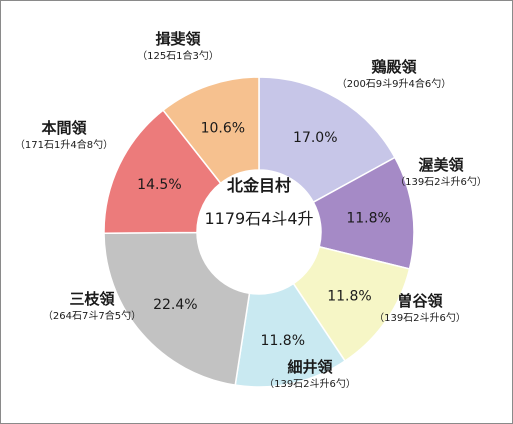  Describe the element at coordinates (394, 67) in the screenshot. I see `category-name-1: 鶏殿領` at that location.